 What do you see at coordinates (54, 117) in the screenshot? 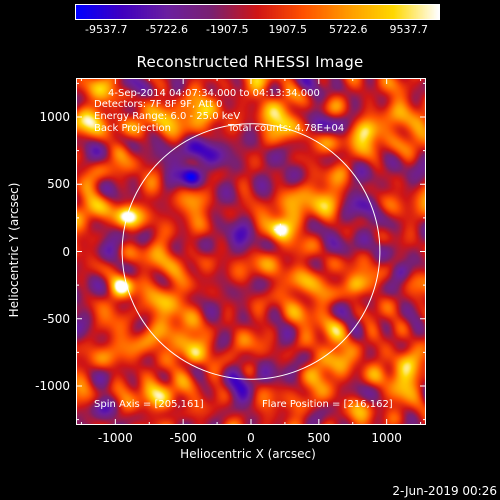
I see `y-tick-label: 1000` at bounding box center [54, 117].